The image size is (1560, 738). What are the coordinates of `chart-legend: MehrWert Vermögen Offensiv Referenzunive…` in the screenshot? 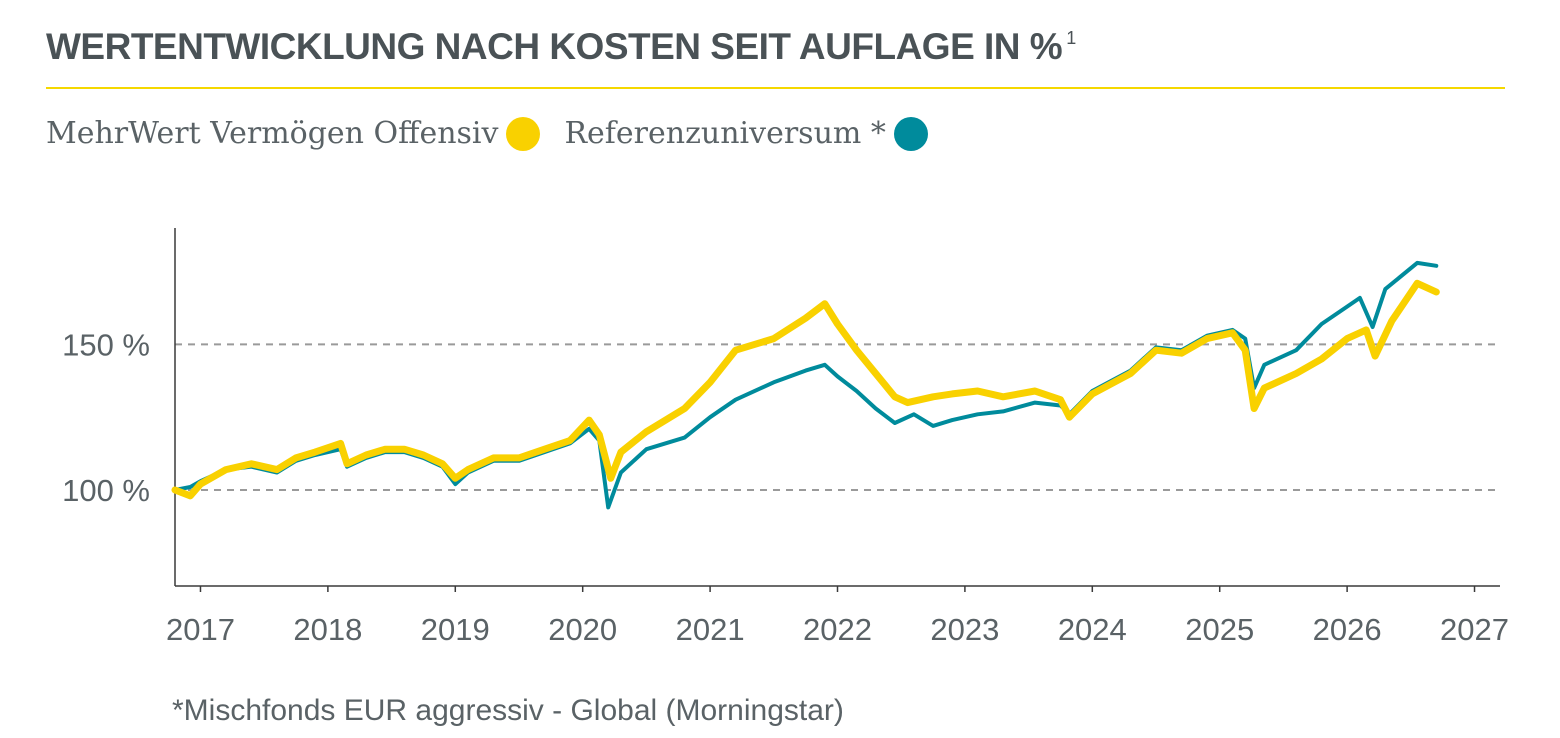 It's located at (499, 133).